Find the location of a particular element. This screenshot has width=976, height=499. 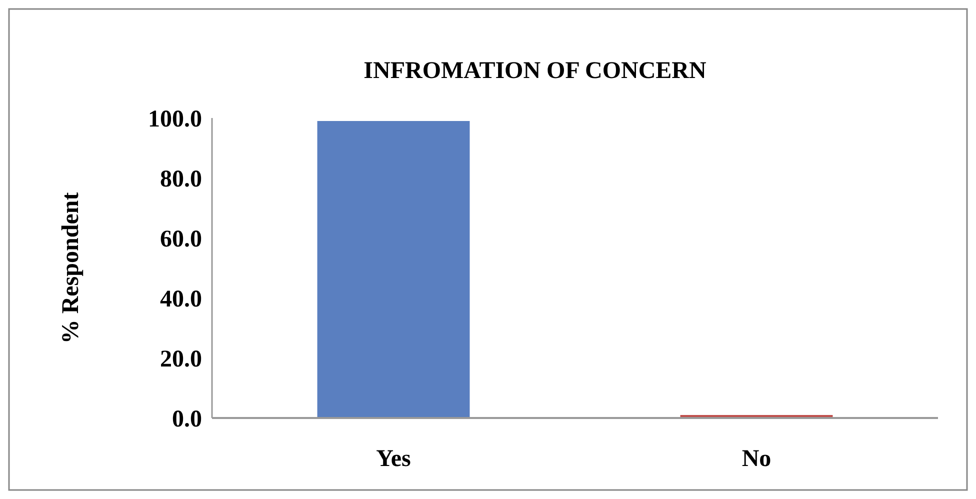

x-tick-label: No is located at coordinates (757, 459).